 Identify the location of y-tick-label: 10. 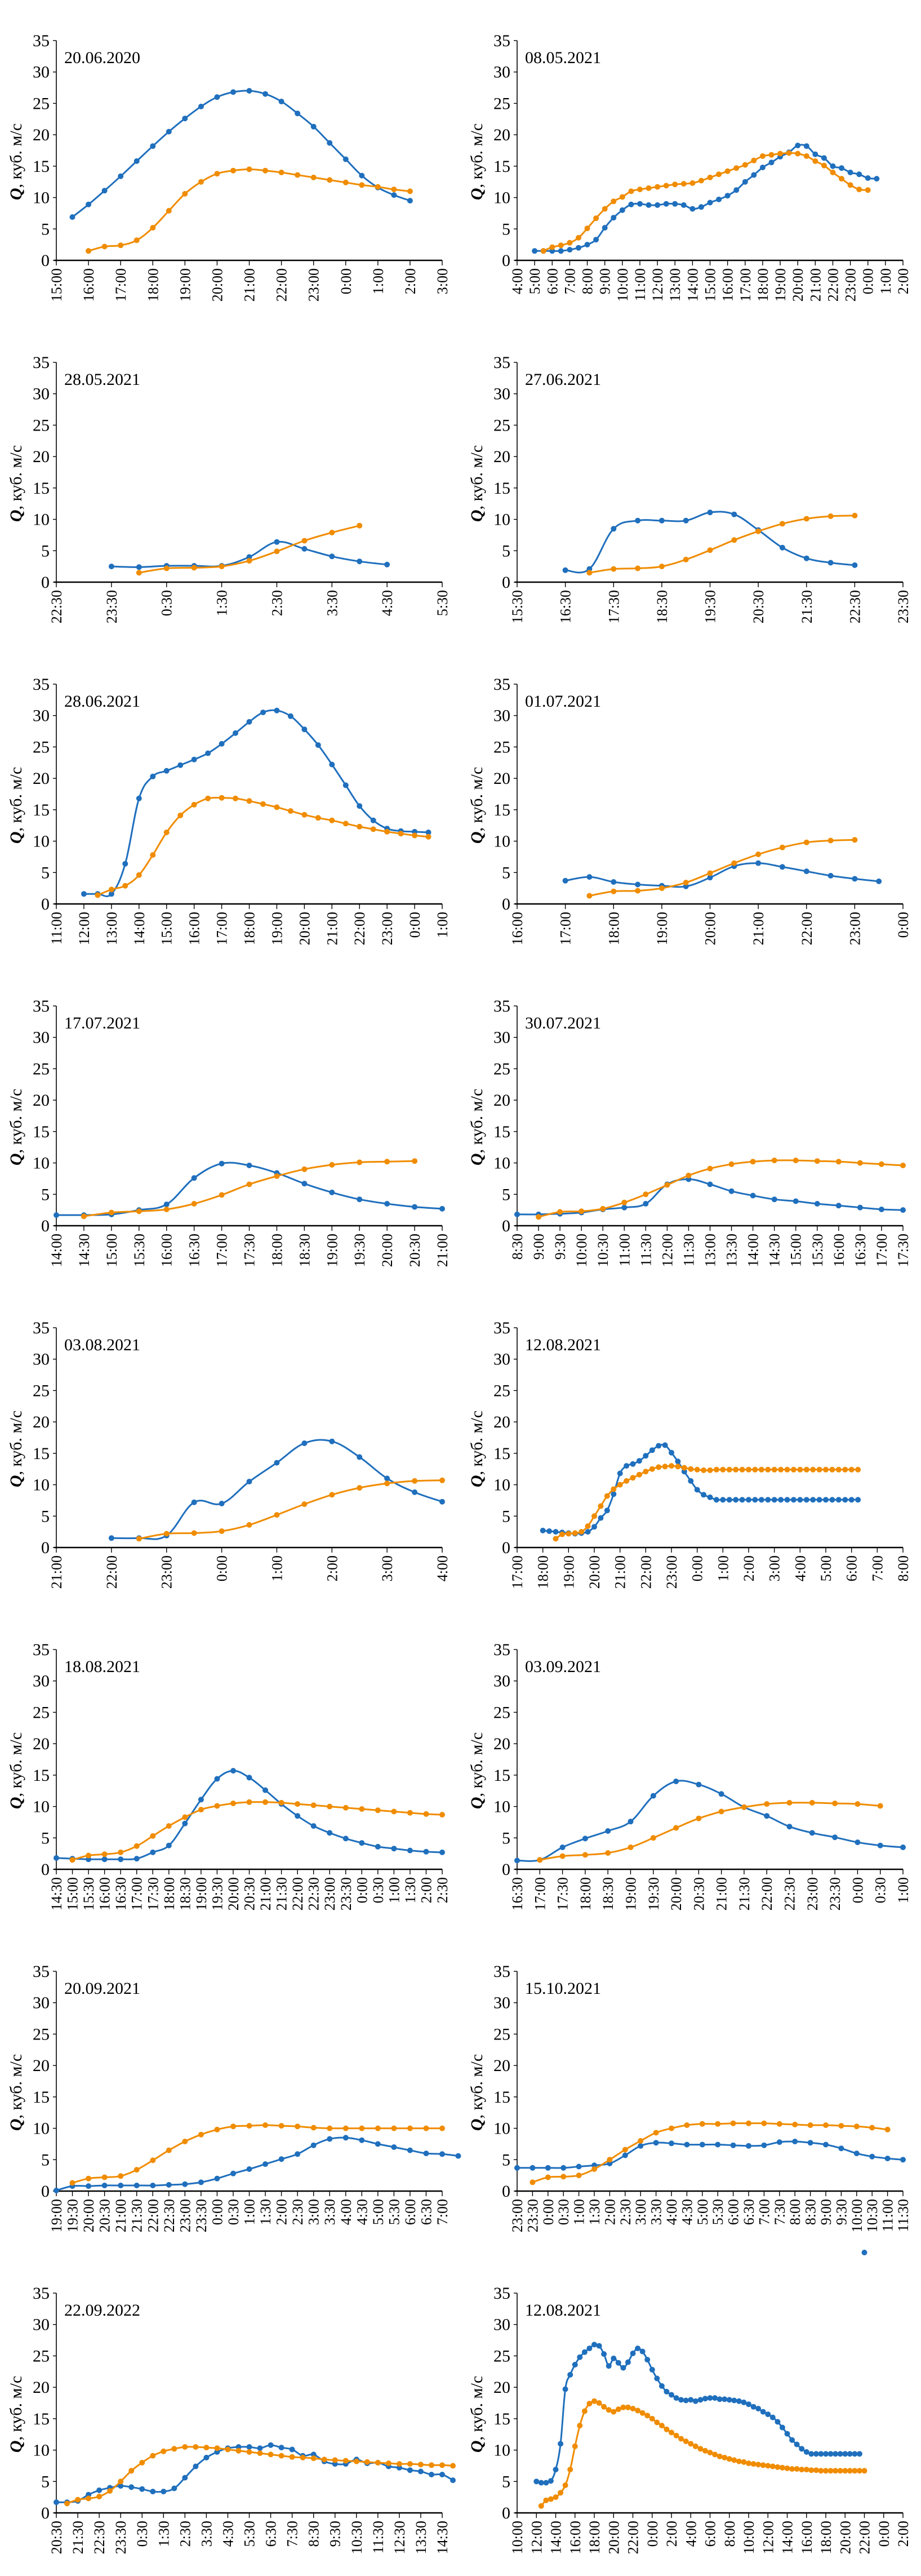
(501, 1807).